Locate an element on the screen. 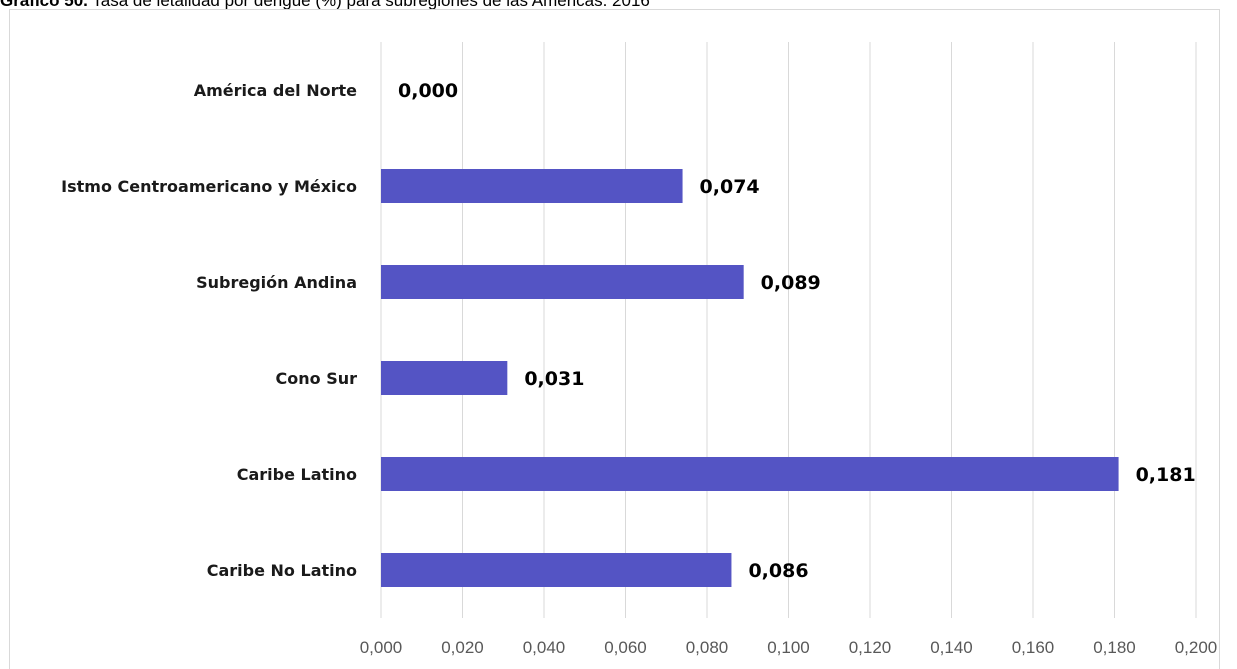  x-tick-label: 0,100 is located at coordinates (788, 647).